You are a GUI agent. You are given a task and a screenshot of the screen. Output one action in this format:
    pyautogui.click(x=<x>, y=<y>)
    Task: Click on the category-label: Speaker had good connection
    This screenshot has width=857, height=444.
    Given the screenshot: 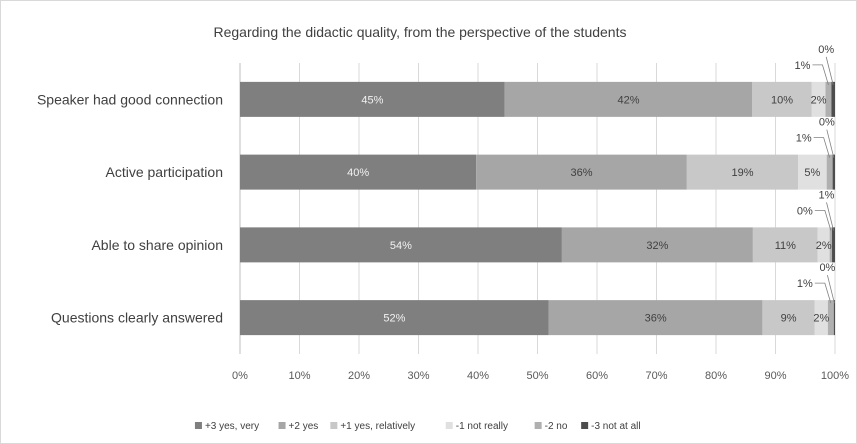 What is the action you would take?
    pyautogui.click(x=130, y=99)
    